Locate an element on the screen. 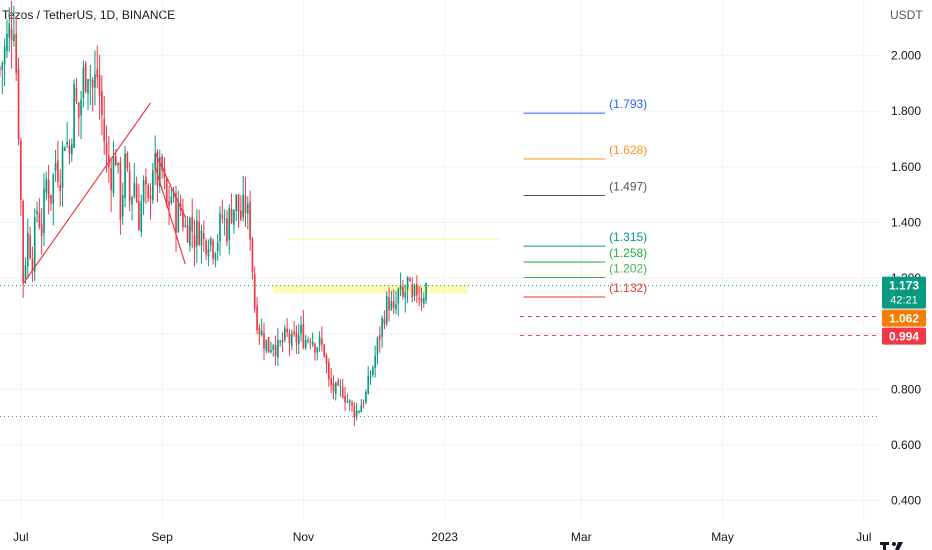  x-tick-label: Jul is located at coordinates (20, 537).